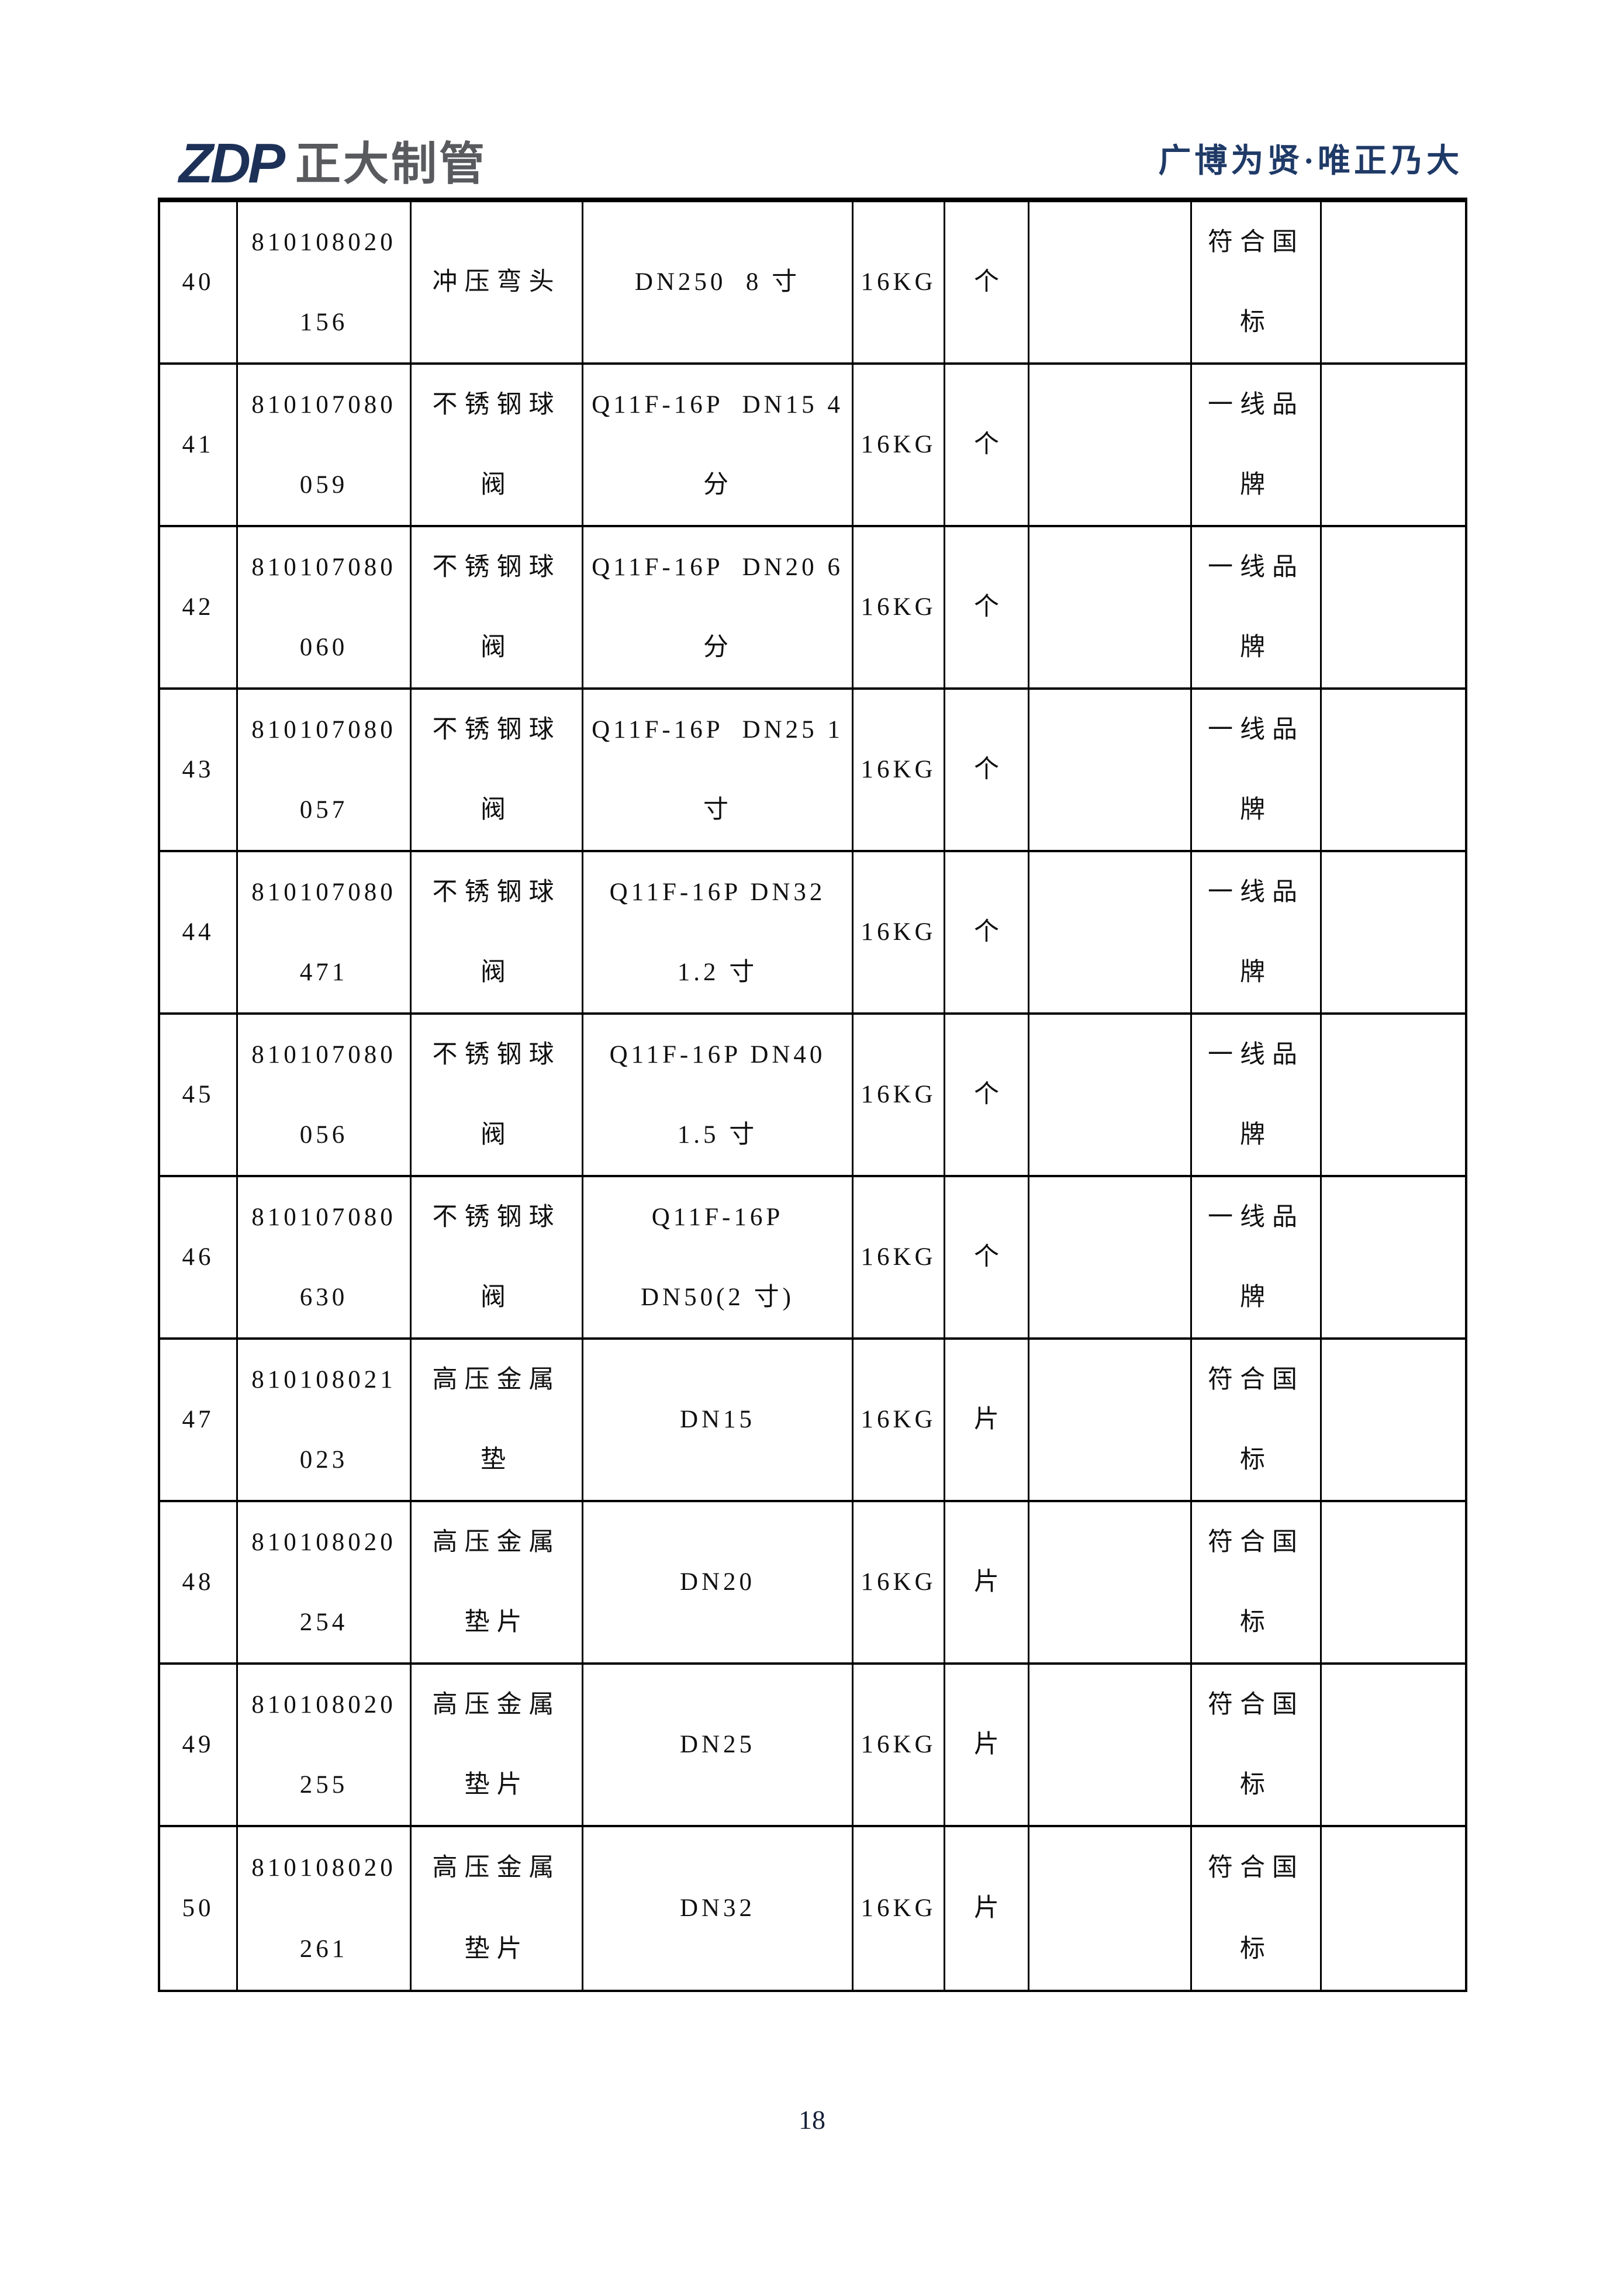 The height and width of the screenshot is (2296, 1624). Describe the element at coordinates (717, 892) in the screenshot. I see `spec-line-1: Q11F-16P DN32` at that location.